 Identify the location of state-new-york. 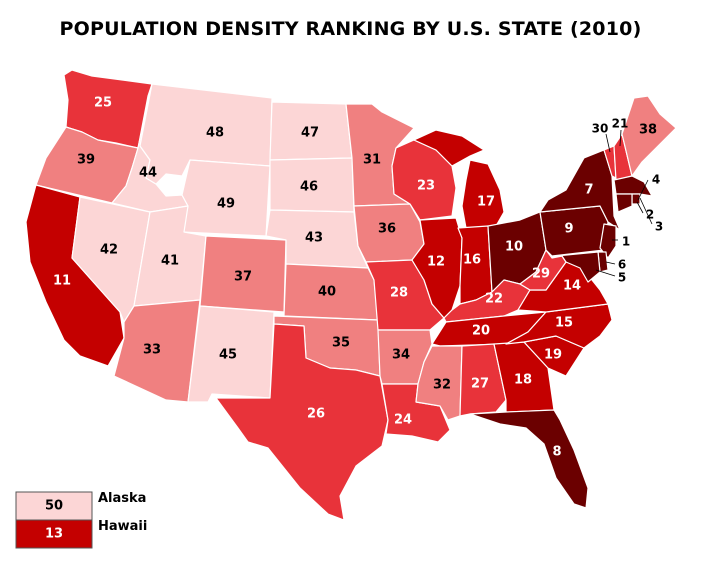
(580, 190).